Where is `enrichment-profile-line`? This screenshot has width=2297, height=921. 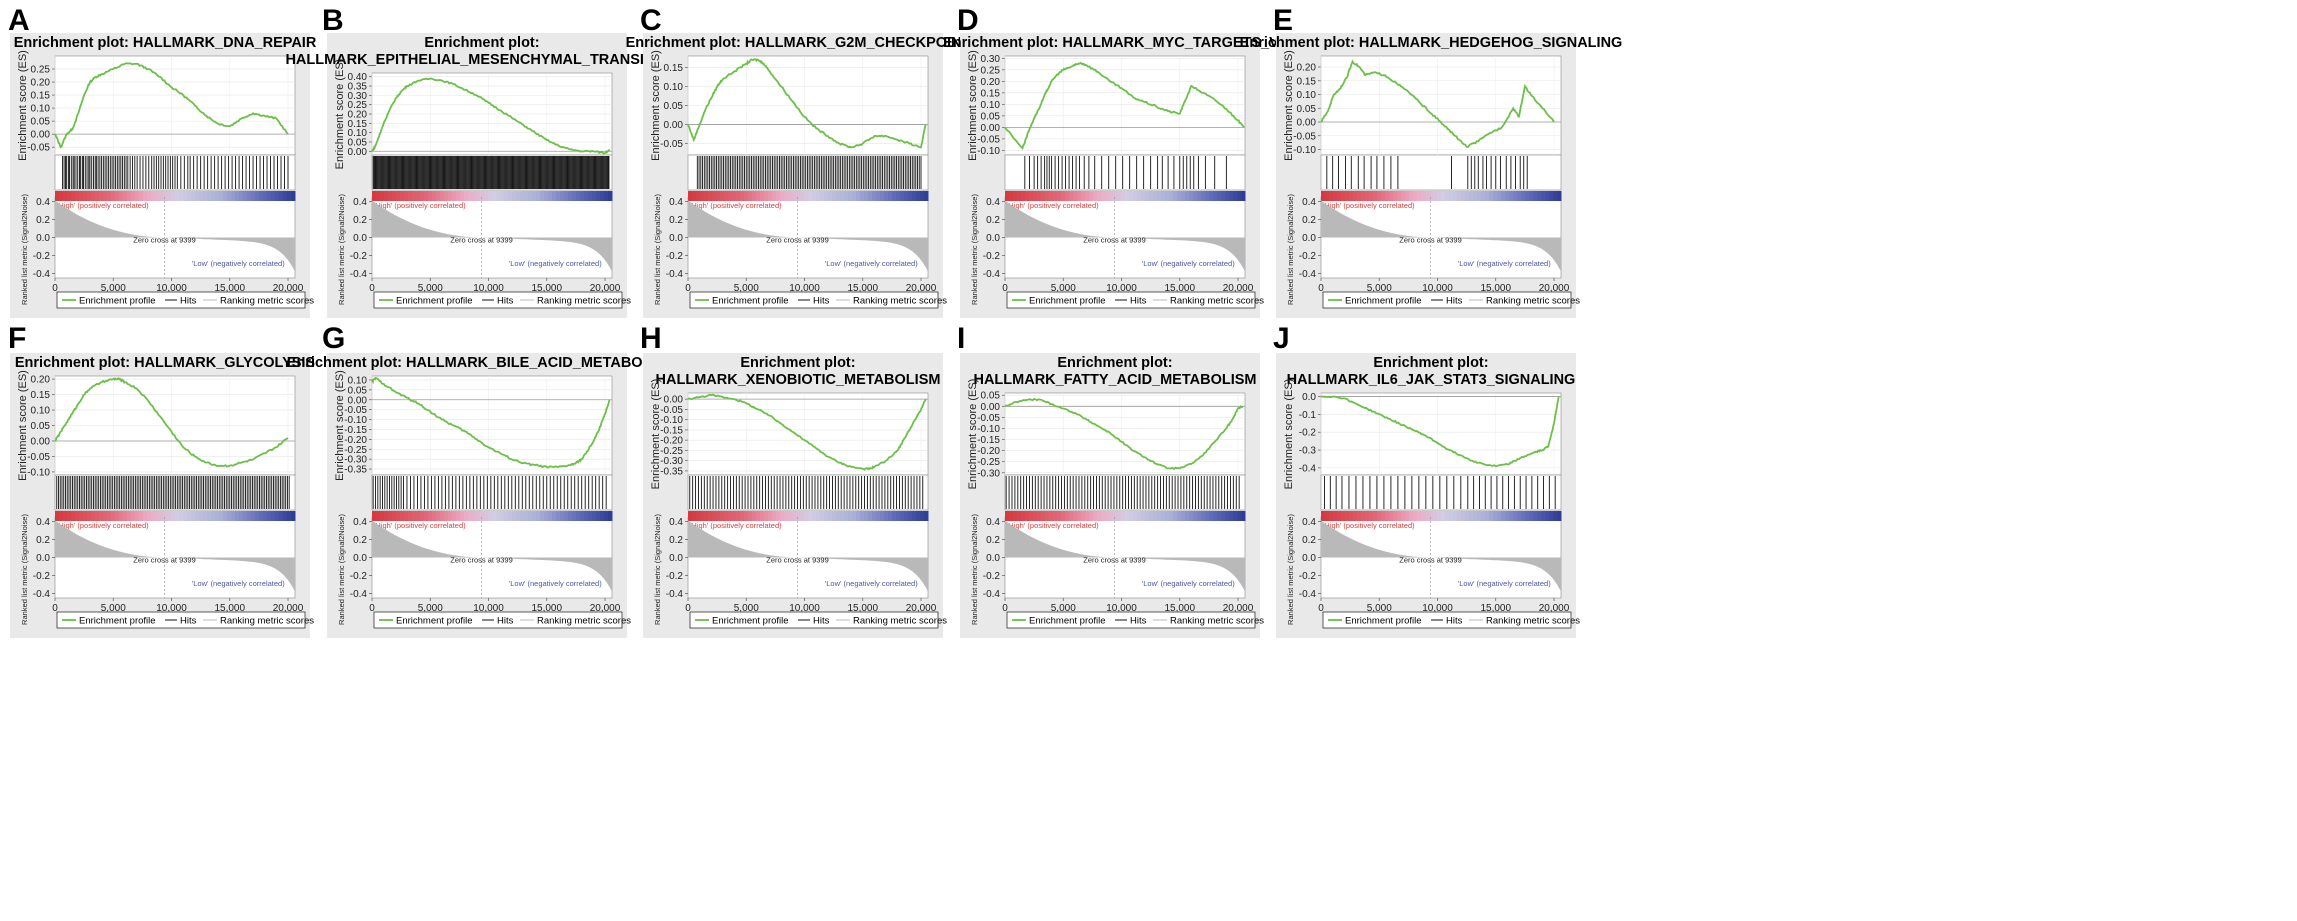 enrichment-profile-line is located at coordinates (171, 105).